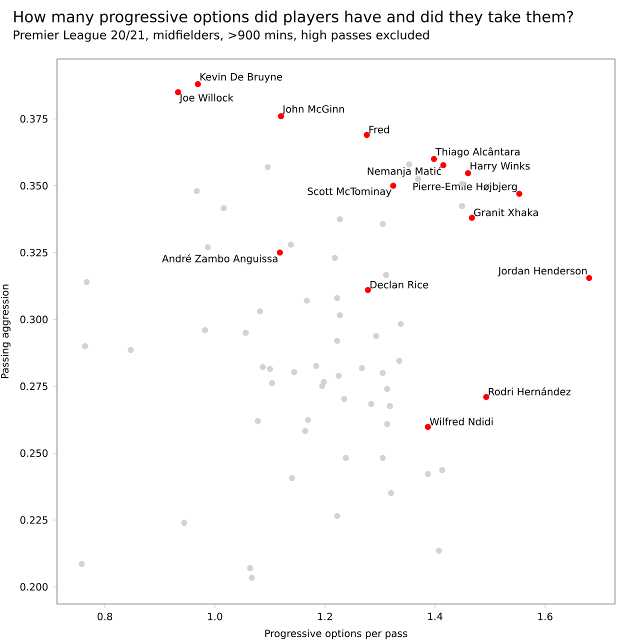 This screenshot has height=641, width=622. I want to click on y-tick-label: 0.225, so click(34, 520).